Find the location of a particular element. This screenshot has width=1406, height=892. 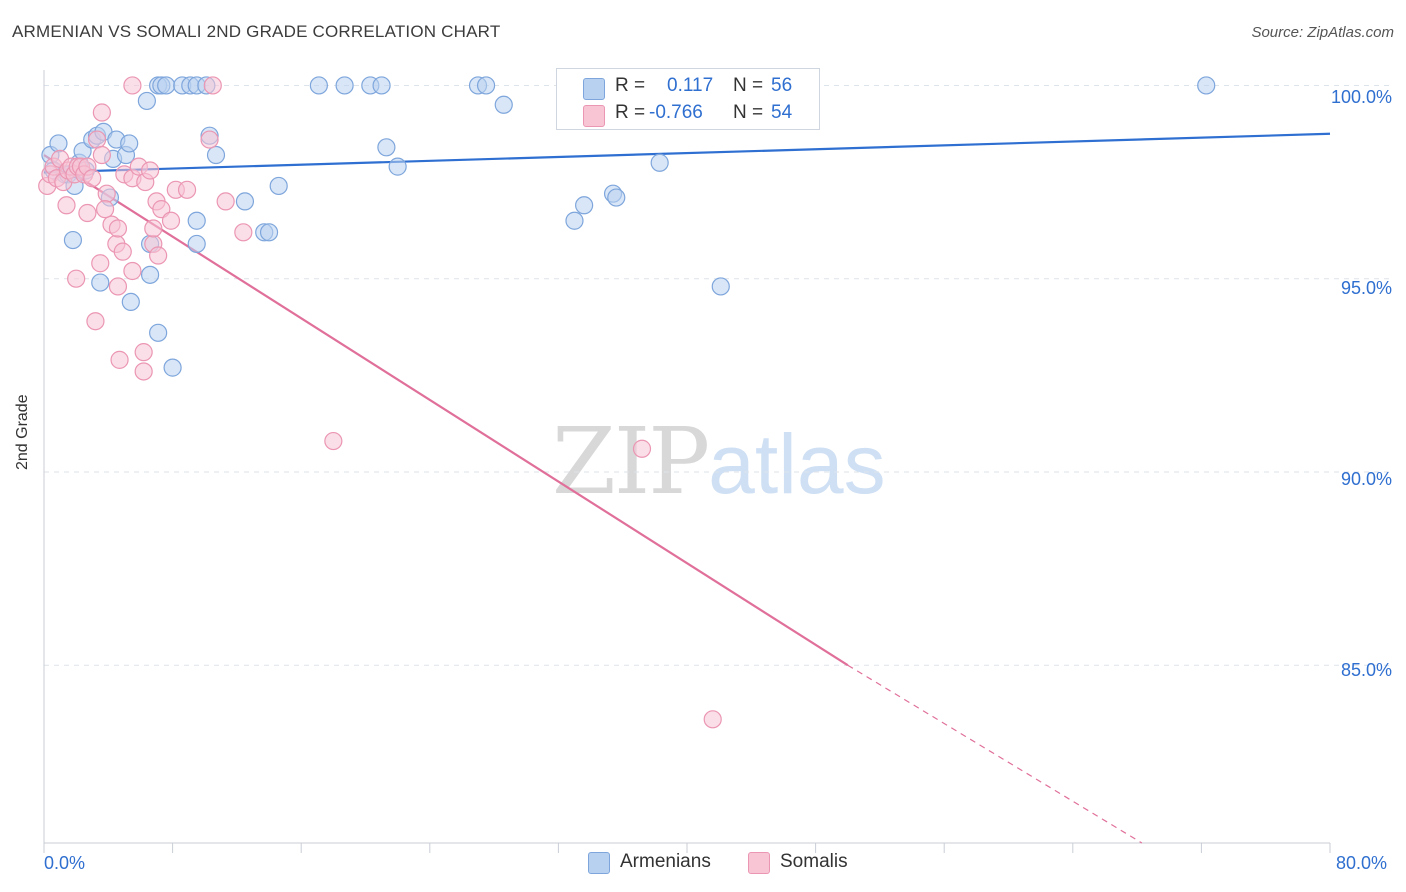

armenians-r-value: 0.117 is located at coordinates (690, 85).